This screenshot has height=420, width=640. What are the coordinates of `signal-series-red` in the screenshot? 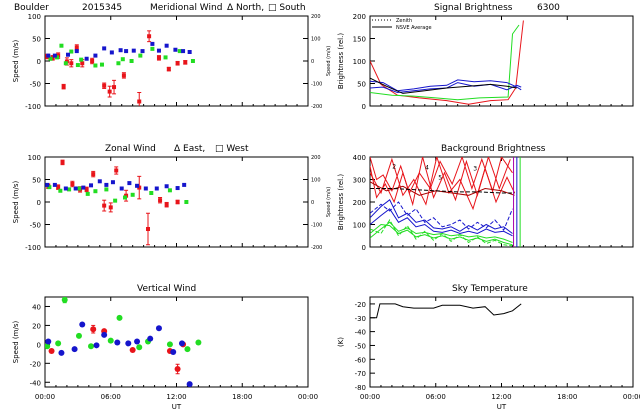 It's located at (447, 62).